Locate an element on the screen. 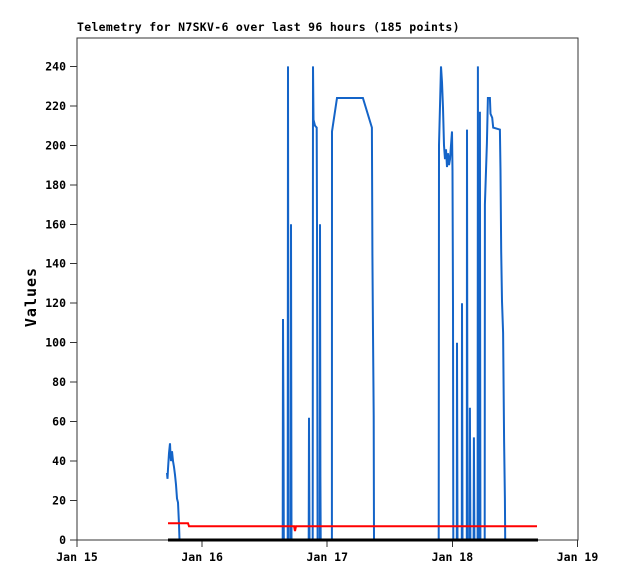 Image resolution: width=618 pixels, height=579 pixels. y-tick-label: 100 is located at coordinates (55, 343).